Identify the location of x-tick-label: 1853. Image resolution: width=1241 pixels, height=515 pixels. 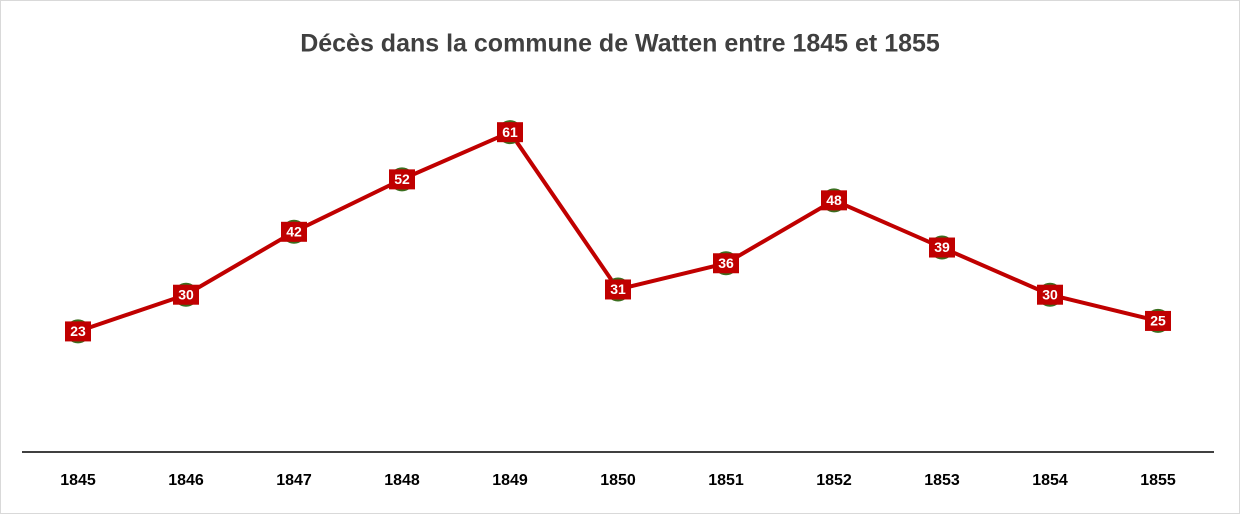
(942, 480).